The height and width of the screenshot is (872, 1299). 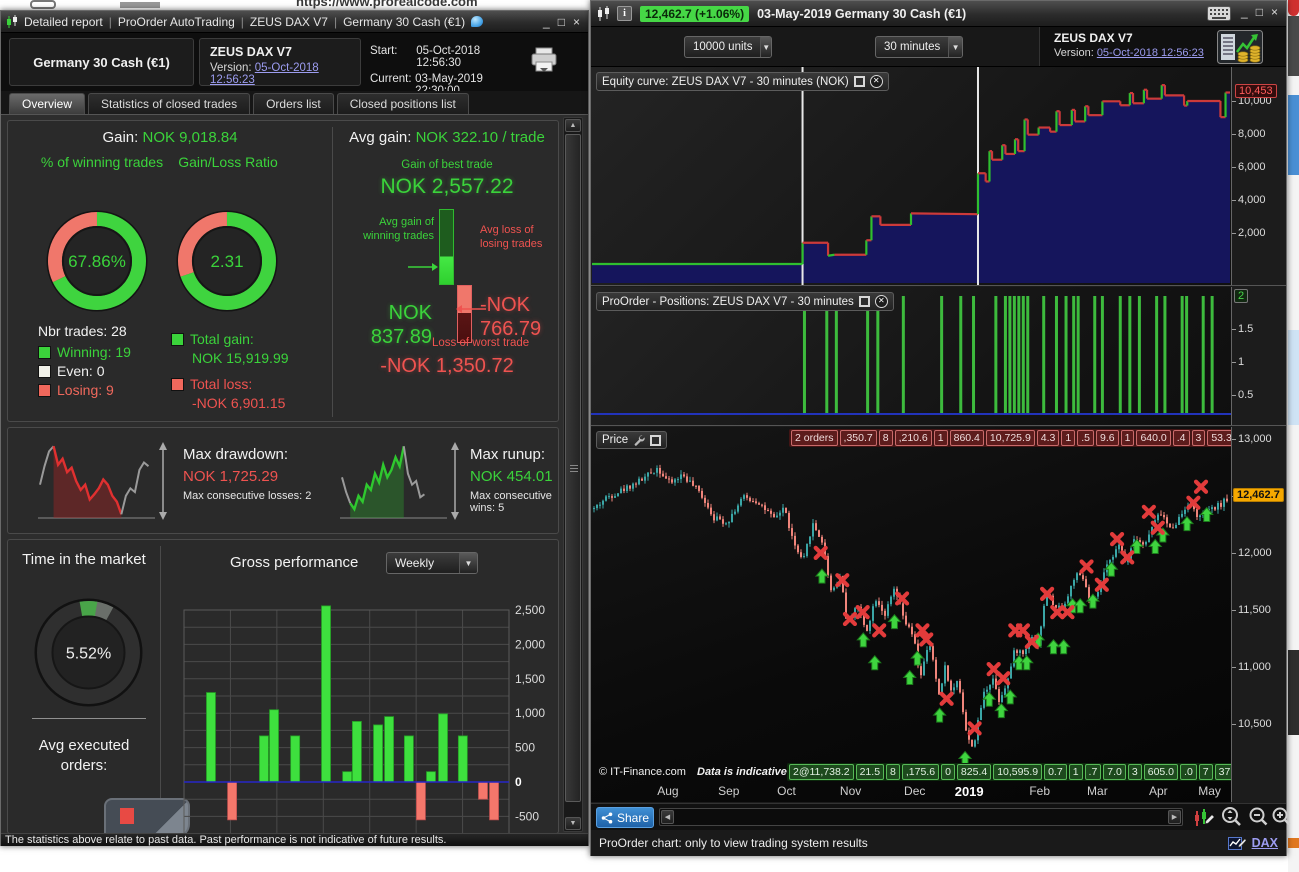 What do you see at coordinates (160, 687) in the screenshot?
I see `divider` at bounding box center [160, 687].